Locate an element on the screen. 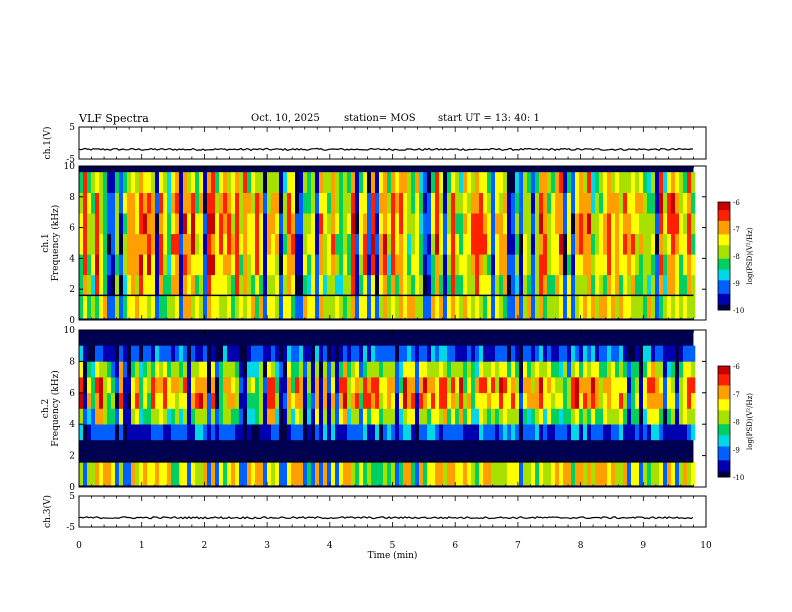 The image size is (792, 612). colorbar-segment is located at coordinates (724, 252).